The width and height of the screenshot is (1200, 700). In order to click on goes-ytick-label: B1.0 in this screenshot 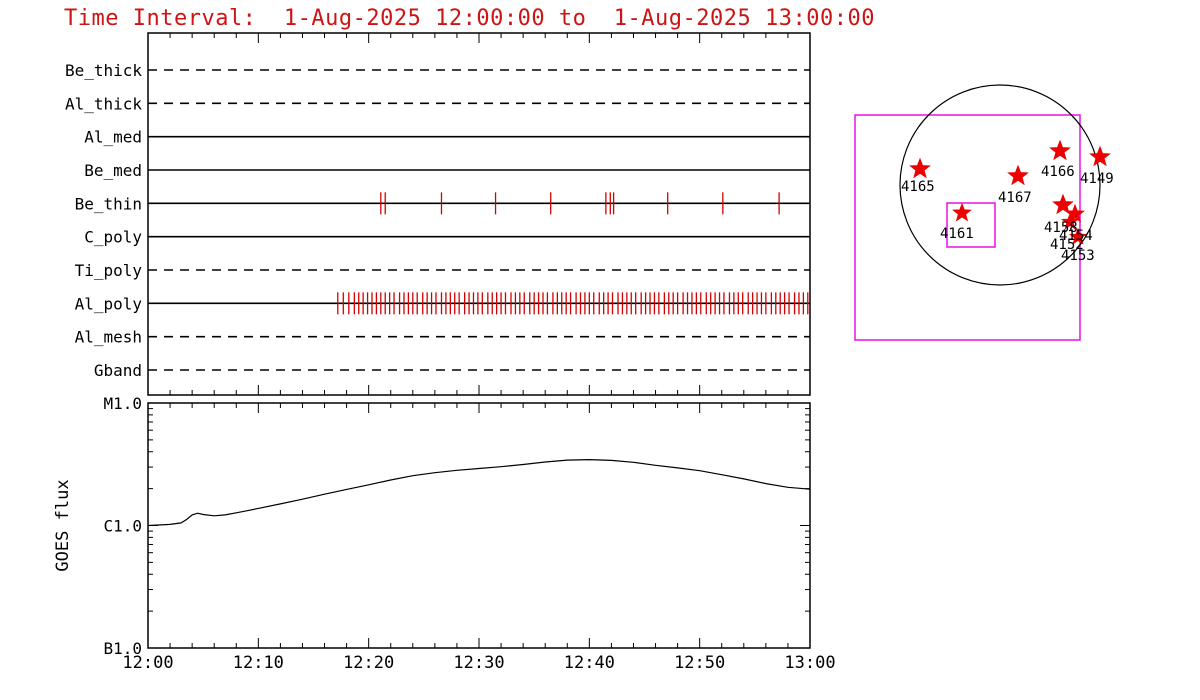, I will do `click(122, 648)`.